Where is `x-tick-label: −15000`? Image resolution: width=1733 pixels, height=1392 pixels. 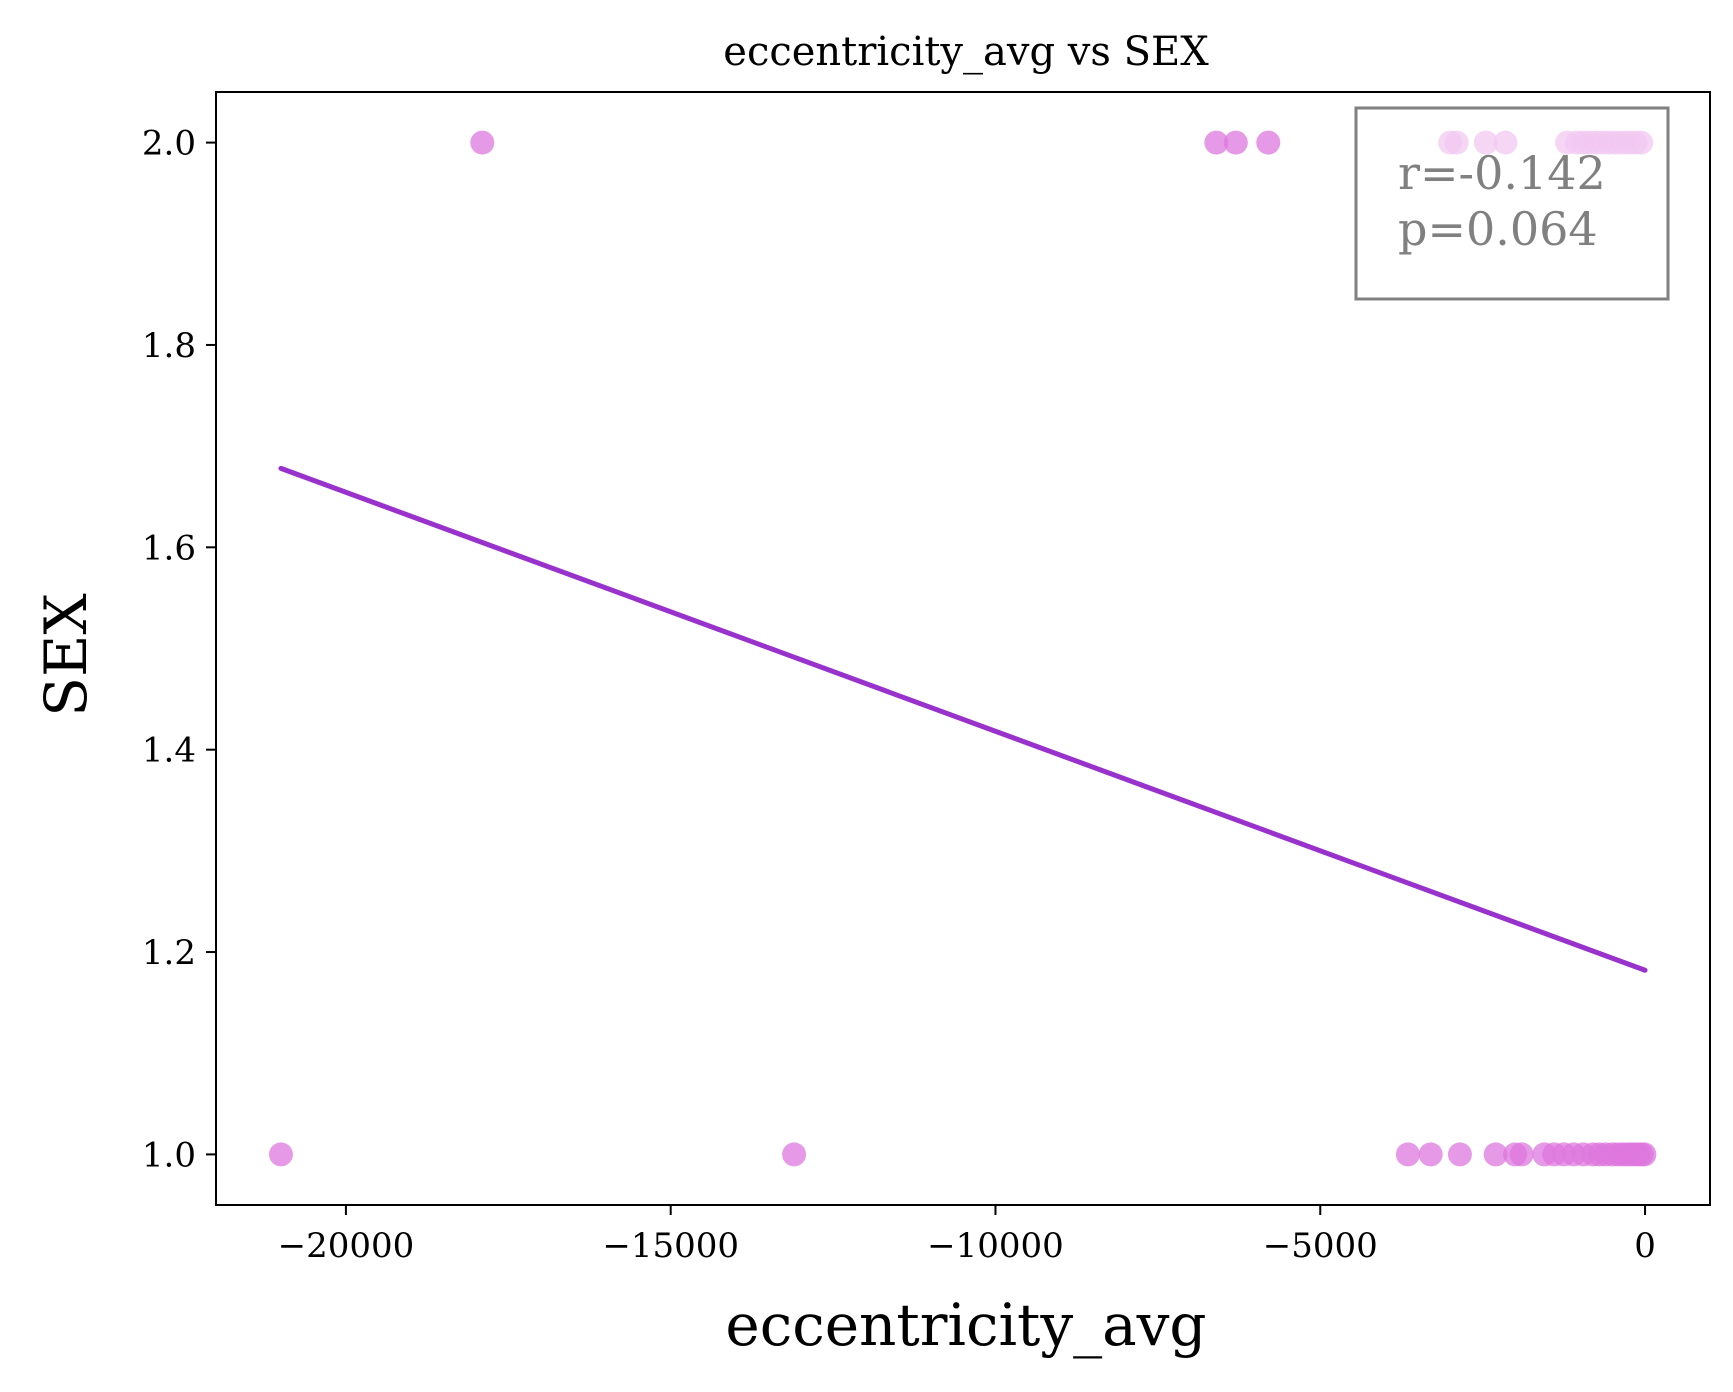
x-tick-label: −15000 is located at coordinates (670, 1246).